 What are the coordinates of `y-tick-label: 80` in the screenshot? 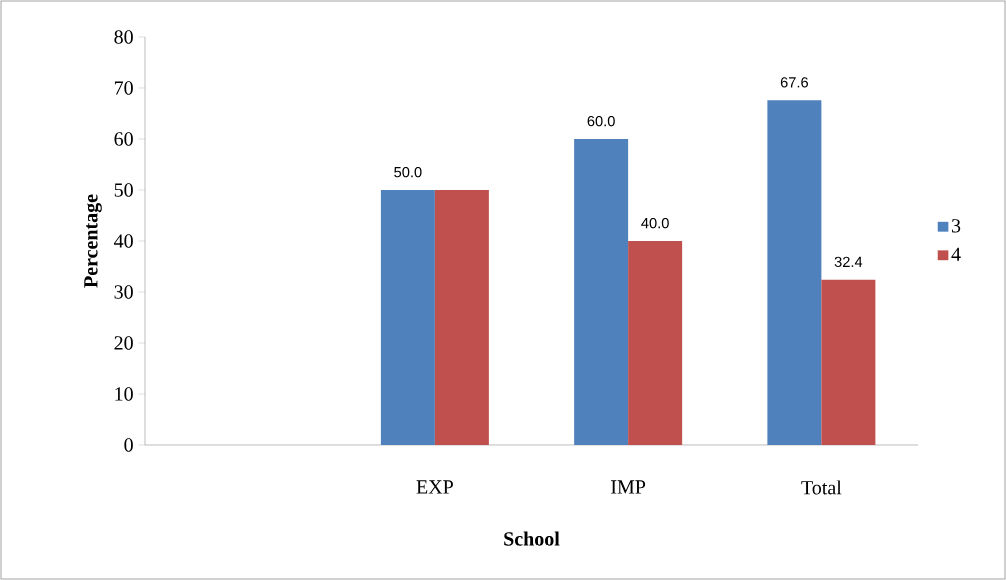 It's located at (123, 37).